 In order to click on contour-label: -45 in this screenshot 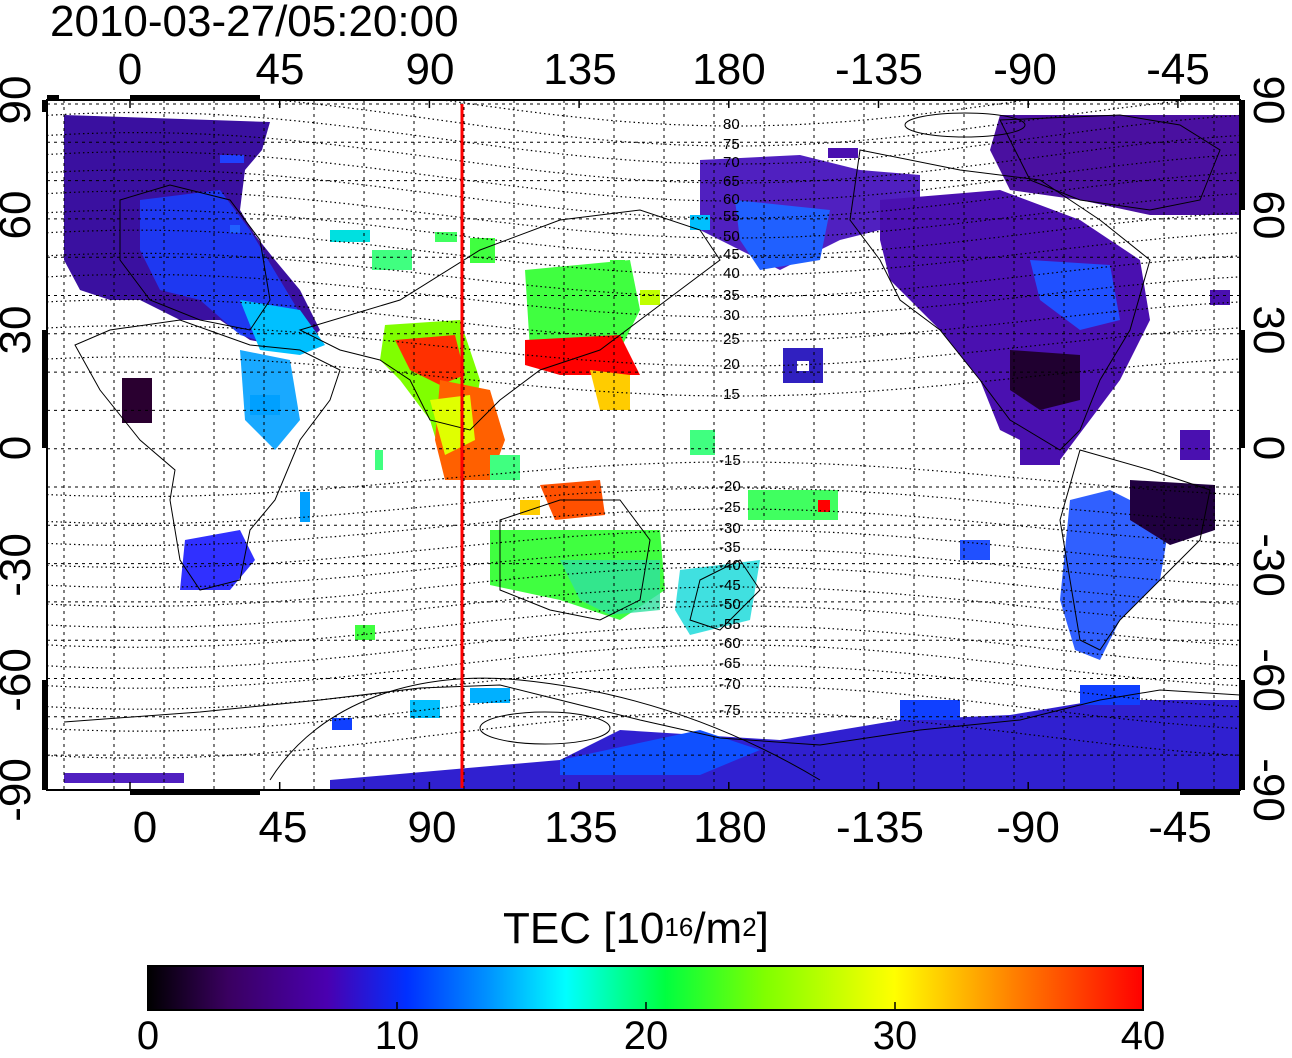, I will do `click(730, 585)`.